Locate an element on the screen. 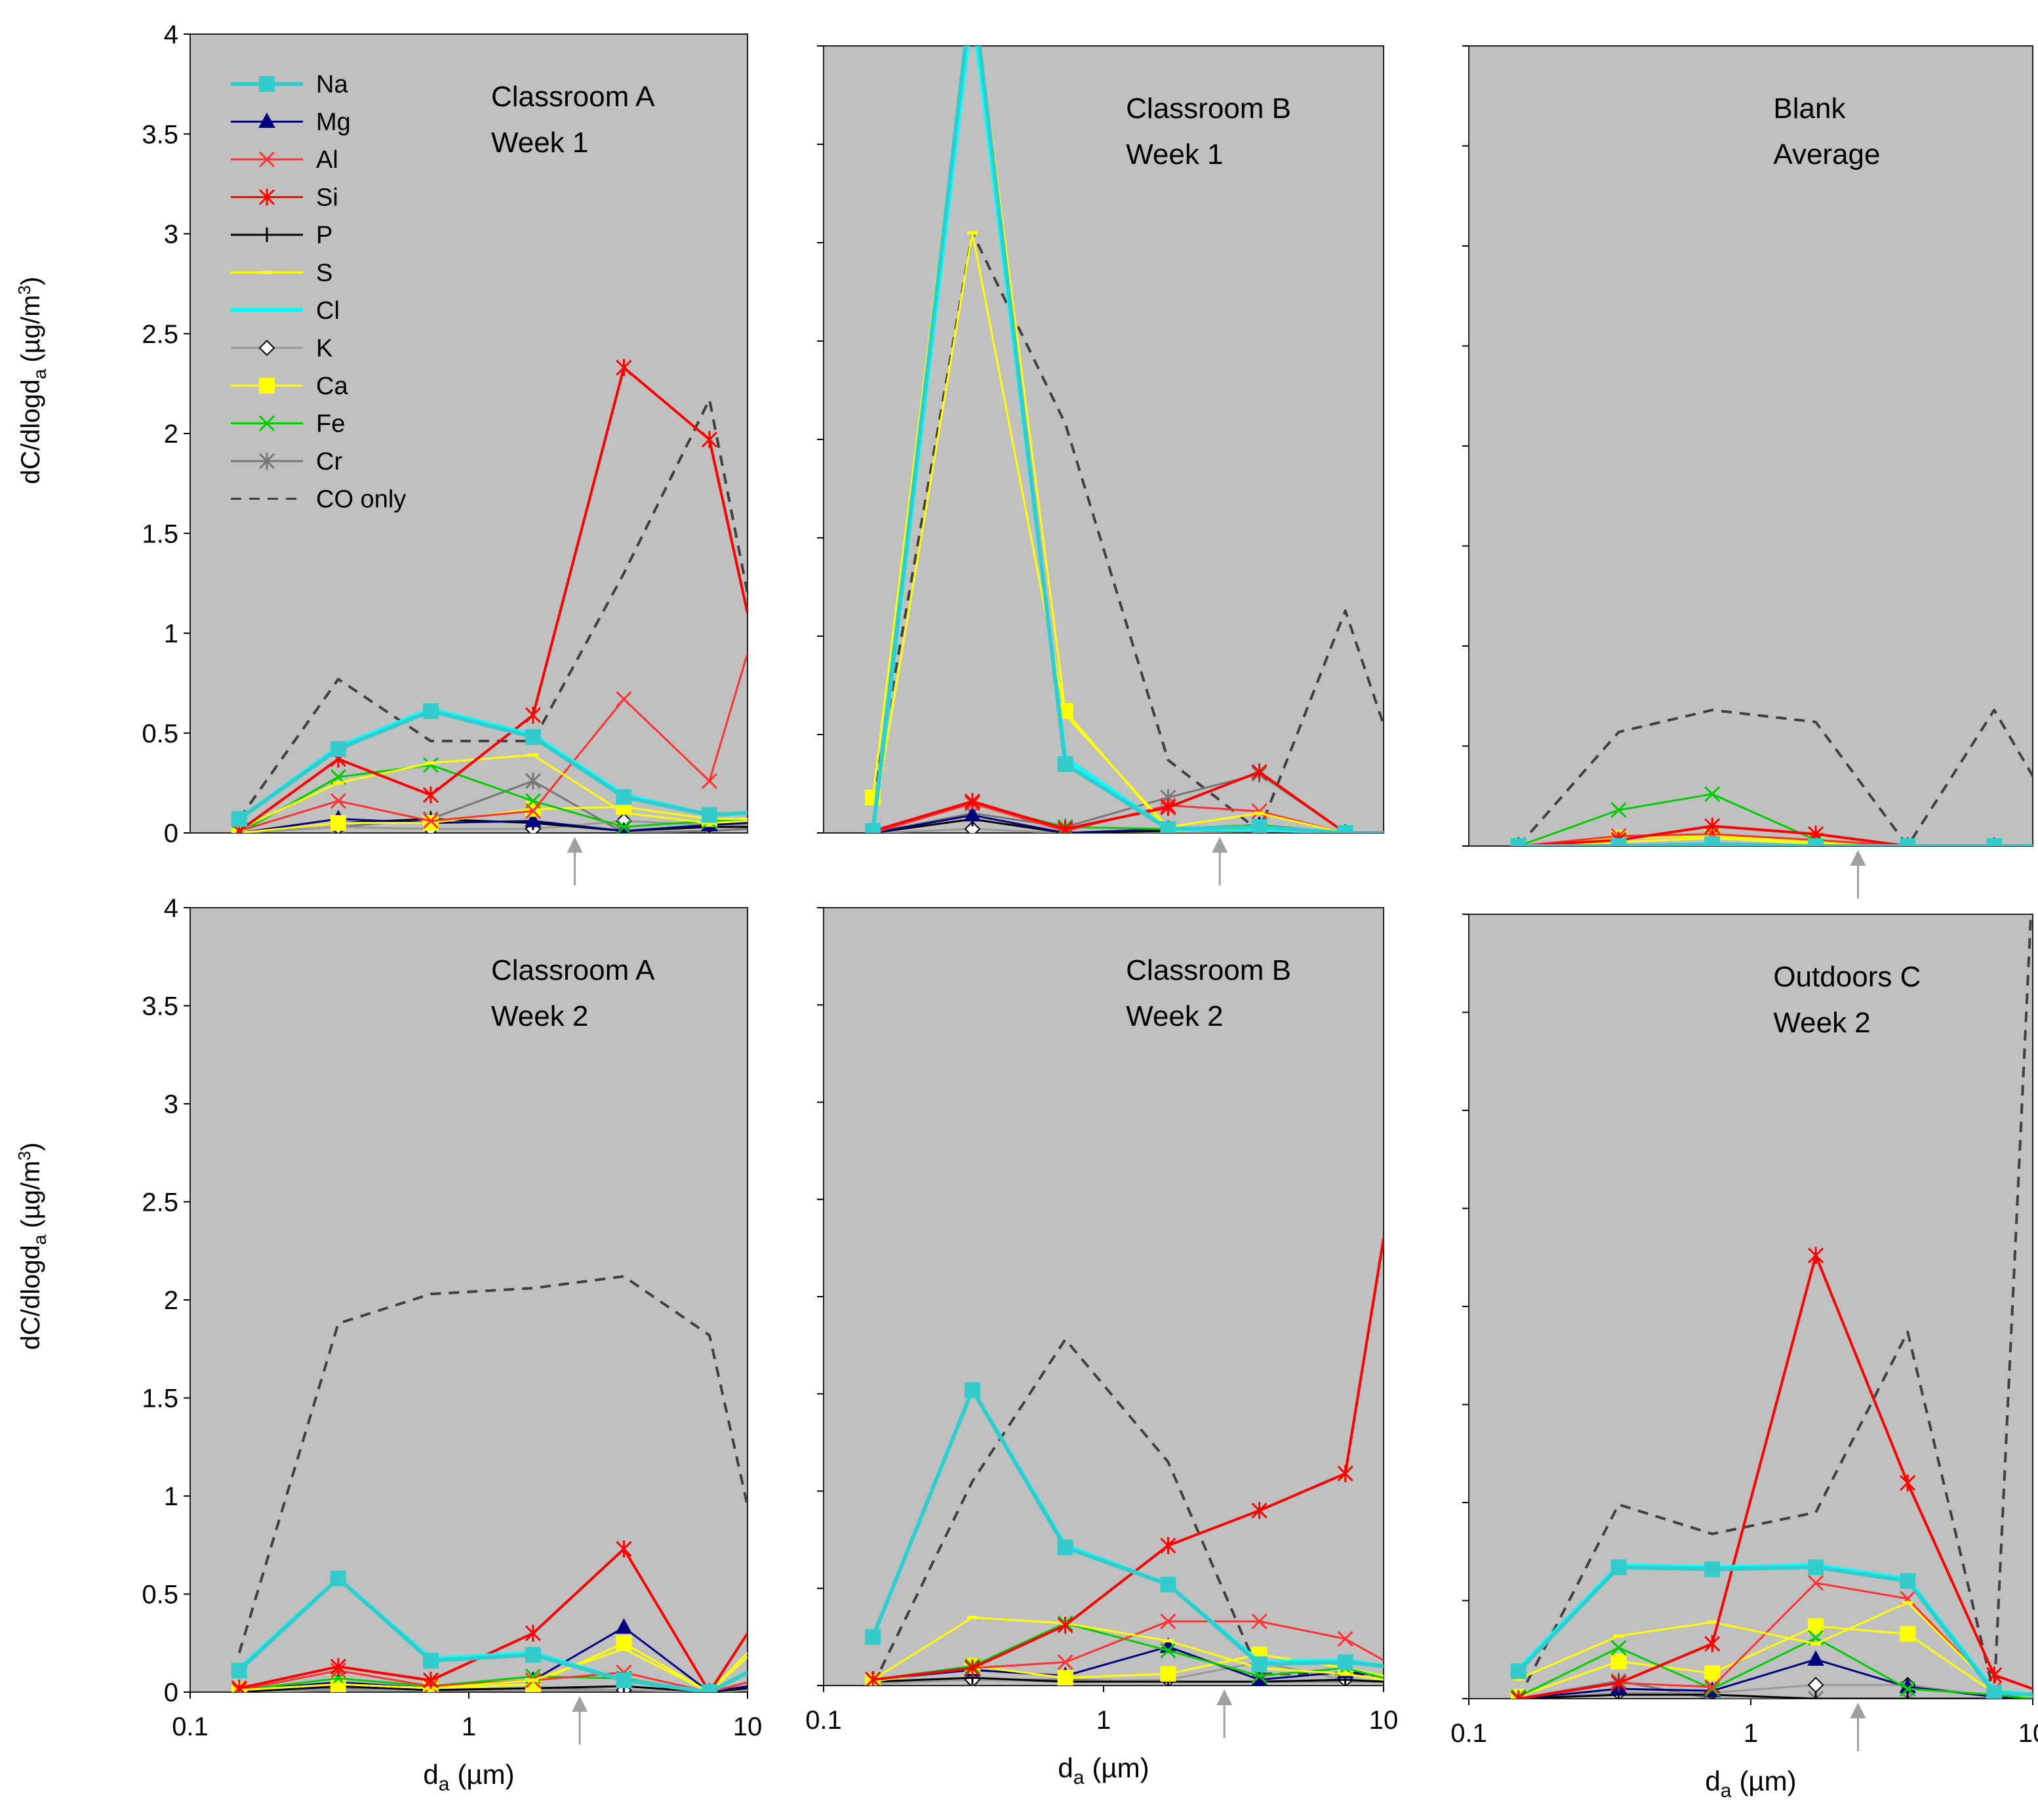 This screenshot has width=2038, height=1820. panel-title-line2: Week 1 is located at coordinates (539, 143).